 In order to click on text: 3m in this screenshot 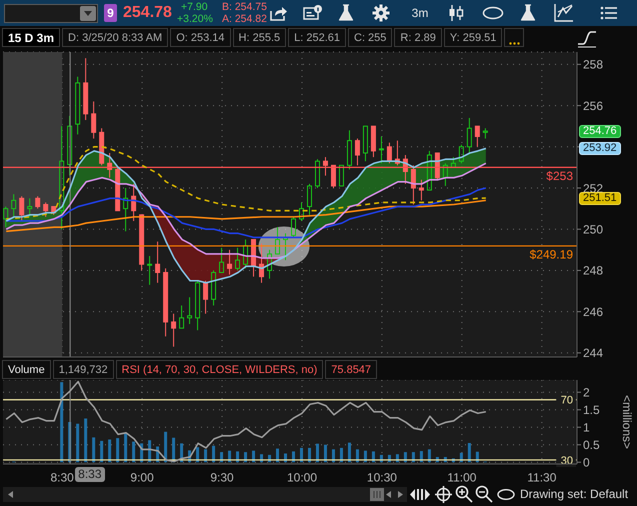, I will do `click(420, 13)`.